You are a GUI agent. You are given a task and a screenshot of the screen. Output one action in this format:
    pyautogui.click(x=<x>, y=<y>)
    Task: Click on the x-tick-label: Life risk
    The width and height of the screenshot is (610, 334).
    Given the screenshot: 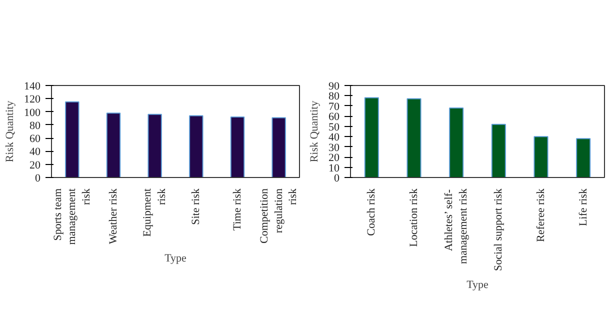 What is the action you would take?
    pyautogui.click(x=583, y=207)
    